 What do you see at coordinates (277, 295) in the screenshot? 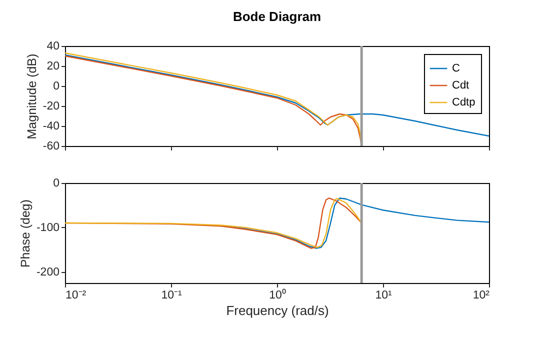
I see `x-tick-label: 10⁰` at bounding box center [277, 295].